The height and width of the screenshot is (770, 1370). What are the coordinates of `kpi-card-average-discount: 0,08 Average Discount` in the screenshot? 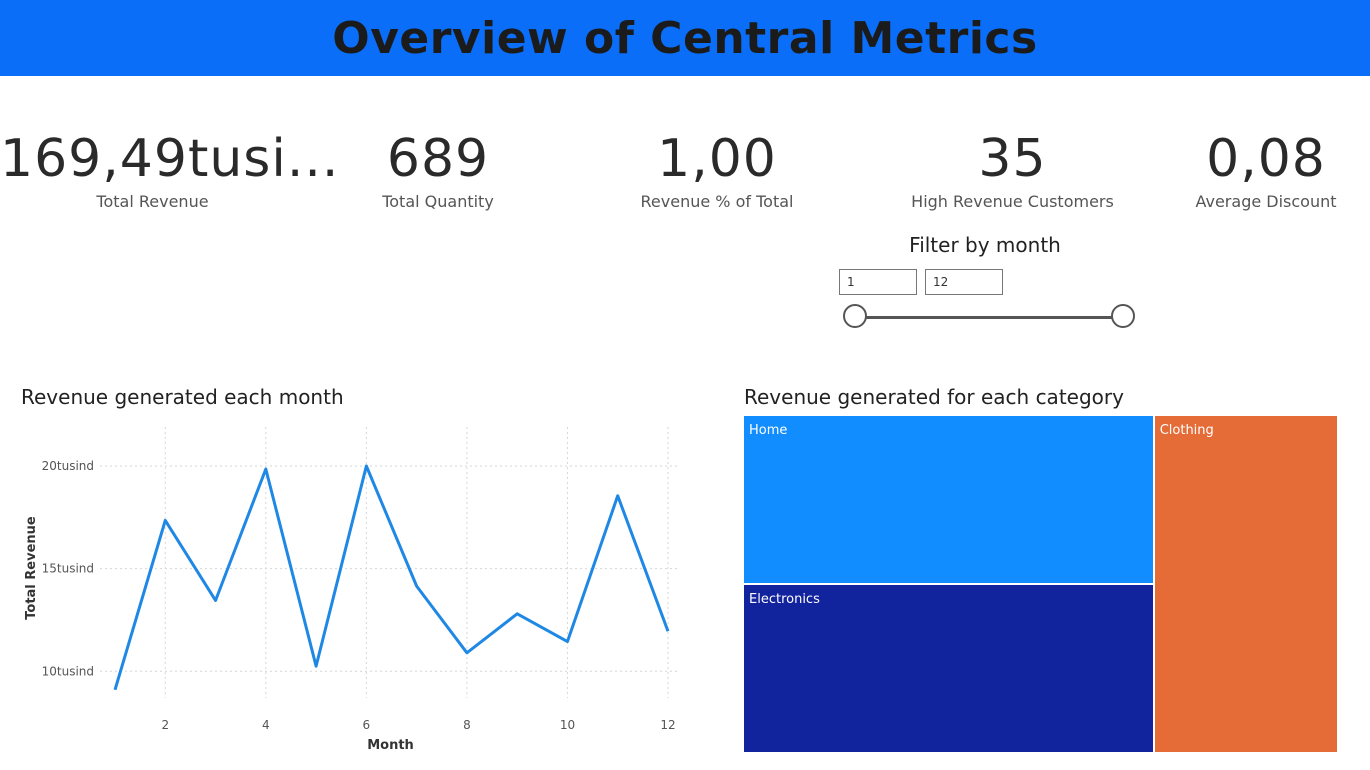 It's located at (1266, 169).